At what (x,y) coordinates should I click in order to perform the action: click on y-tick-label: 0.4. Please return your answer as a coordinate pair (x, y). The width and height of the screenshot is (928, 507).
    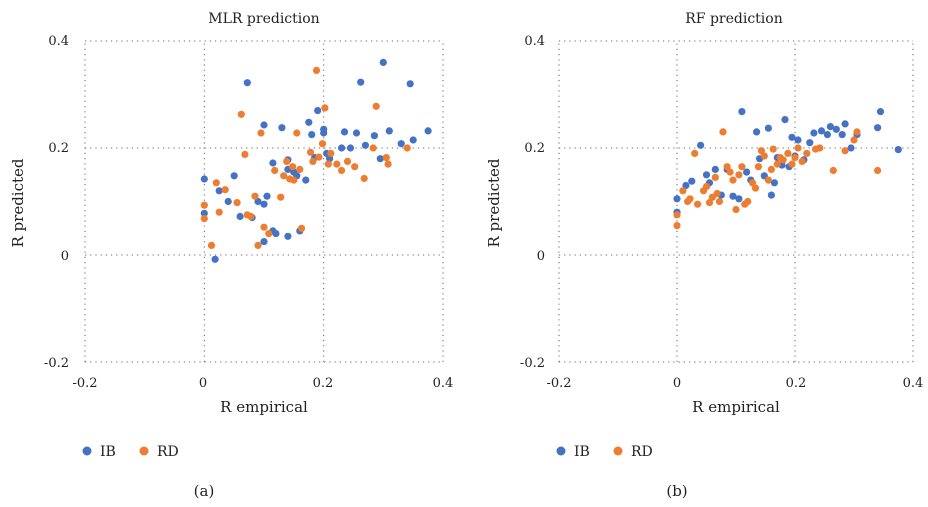
    Looking at the image, I should click on (58, 41).